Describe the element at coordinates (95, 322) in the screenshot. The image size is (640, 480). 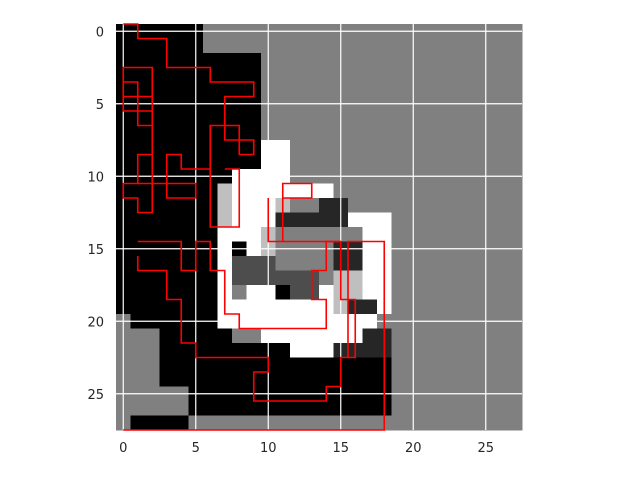
I see `y-tick-label: 20` at that location.